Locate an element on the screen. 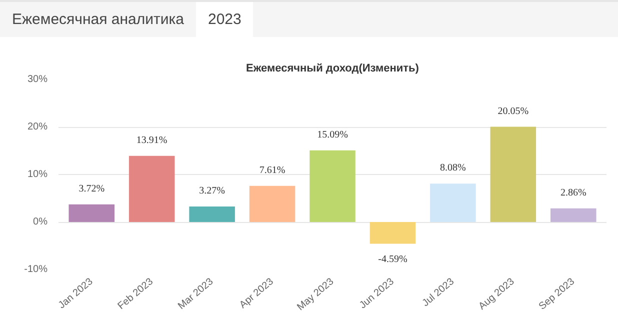 The height and width of the screenshot is (320, 618). y-tick-label: 20% is located at coordinates (37, 127).